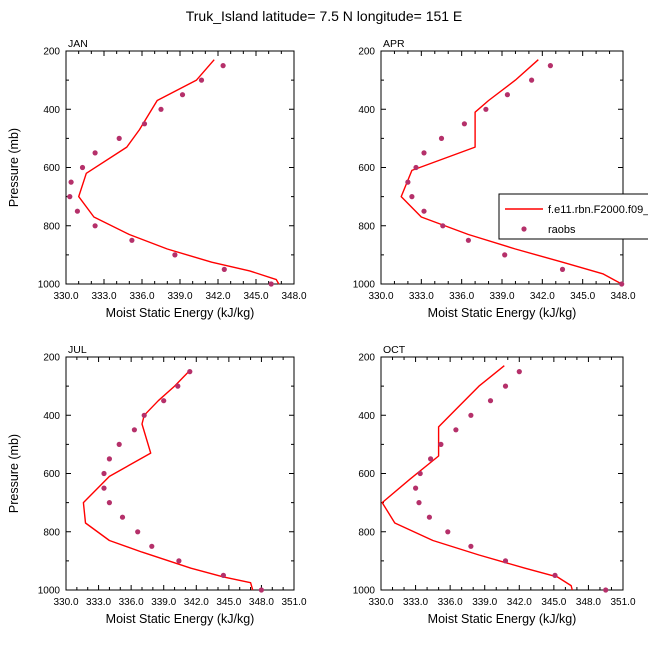 Image resolution: width=648 pixels, height=649 pixels. I want to click on legend: f.e11.rbn.F2000.f09_ raobs, so click(573, 216).